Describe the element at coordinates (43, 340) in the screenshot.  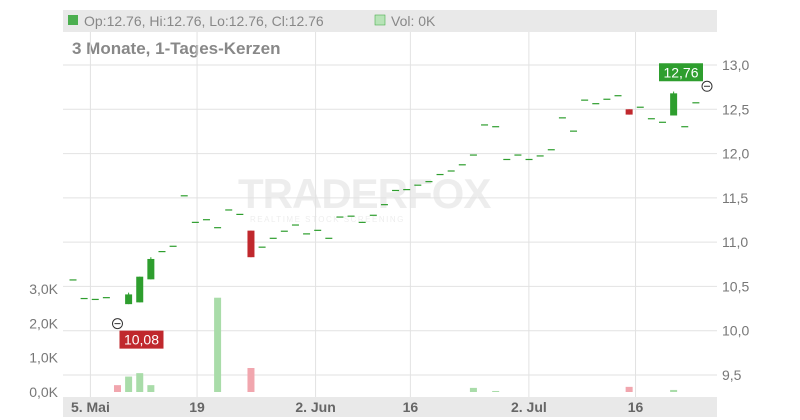
I see `volume-axis: 0,0K 1,0K 2,0K 3,0K` at that location.